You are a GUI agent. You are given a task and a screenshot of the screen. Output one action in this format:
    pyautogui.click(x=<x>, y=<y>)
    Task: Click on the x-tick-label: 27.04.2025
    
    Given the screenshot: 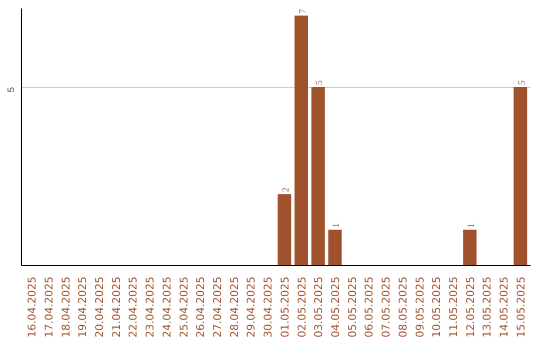 What is the action you would take?
    pyautogui.click(x=217, y=307)
    